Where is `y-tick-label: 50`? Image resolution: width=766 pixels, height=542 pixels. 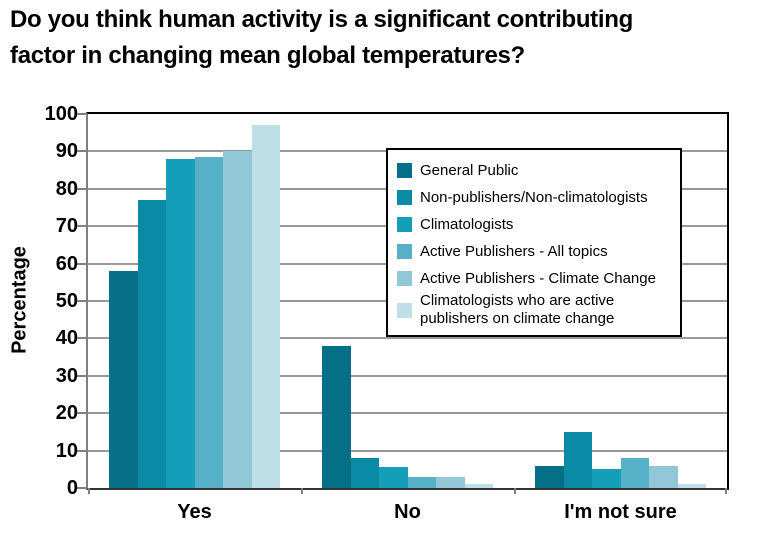
y-tick-label: 50 is located at coordinates (66, 301).